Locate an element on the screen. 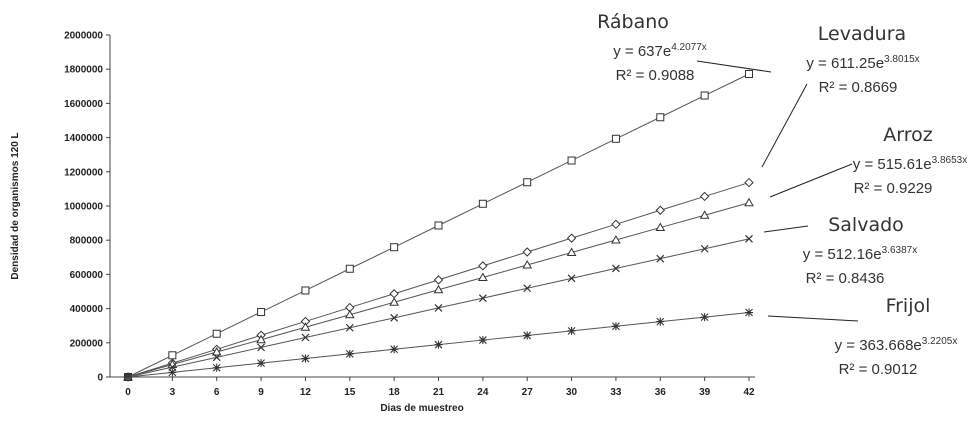  y-axis-title: Densidad de organismos 120 L is located at coordinates (15, 205).